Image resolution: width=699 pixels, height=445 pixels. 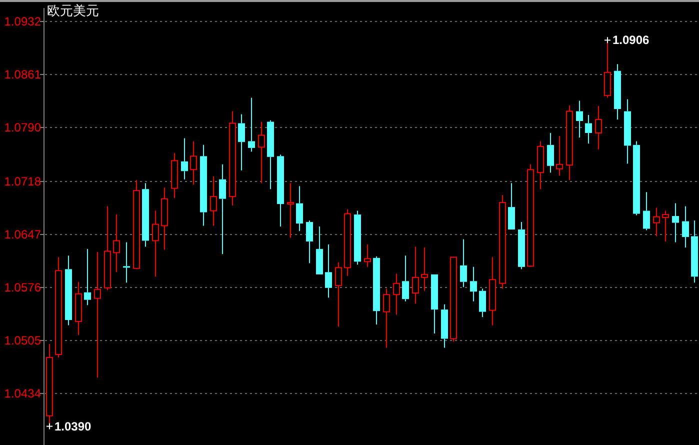 What do you see at coordinates (73, 10) in the screenshot?
I see `chart-title: 欧元美元` at bounding box center [73, 10].